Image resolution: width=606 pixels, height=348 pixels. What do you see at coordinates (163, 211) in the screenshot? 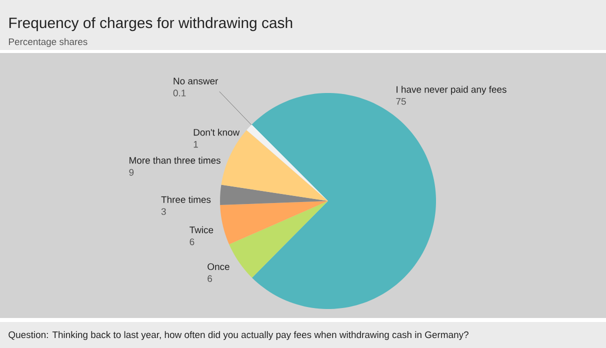
I see `data-label: 3` at bounding box center [163, 211].